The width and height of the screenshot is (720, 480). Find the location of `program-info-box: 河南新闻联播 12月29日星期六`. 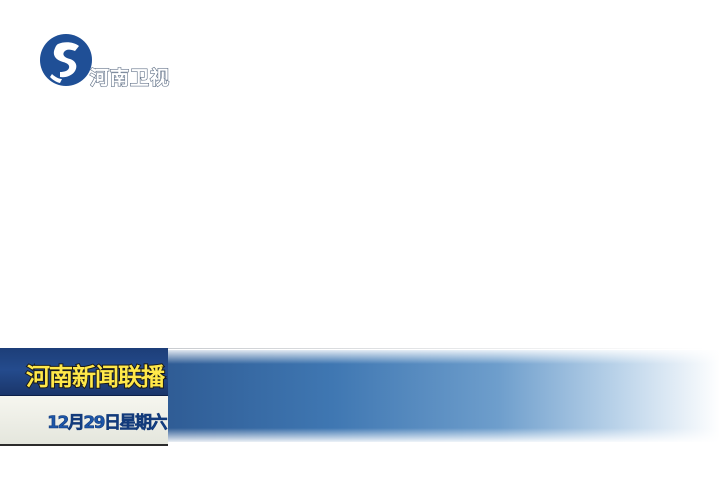

program-info-box: 河南新闻联播 12月29日星期六 is located at coordinates (84, 397).